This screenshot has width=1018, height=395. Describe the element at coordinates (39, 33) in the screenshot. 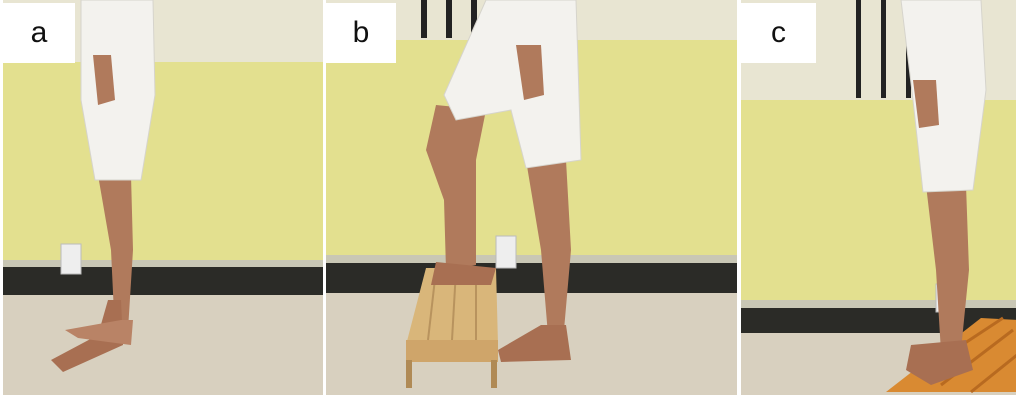

I see `panel-label-a: a` at that location.